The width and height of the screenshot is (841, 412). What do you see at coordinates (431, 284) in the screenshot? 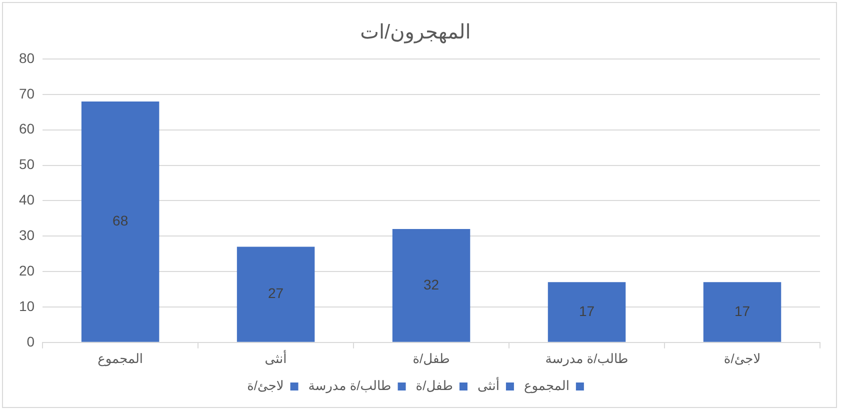
I see `data-label: 32` at bounding box center [431, 284].